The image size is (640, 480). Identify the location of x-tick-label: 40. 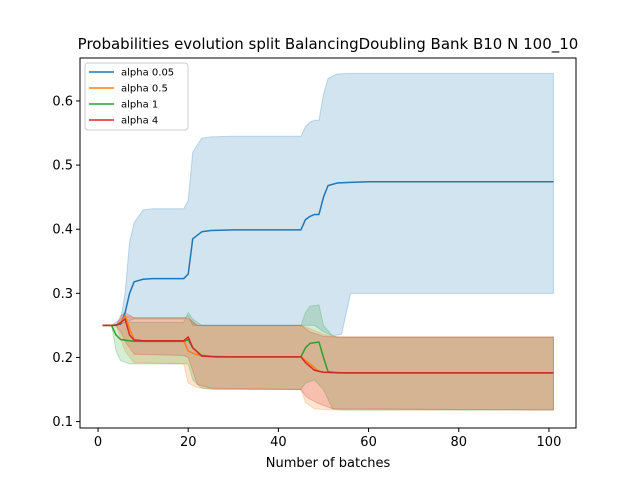
(278, 442).